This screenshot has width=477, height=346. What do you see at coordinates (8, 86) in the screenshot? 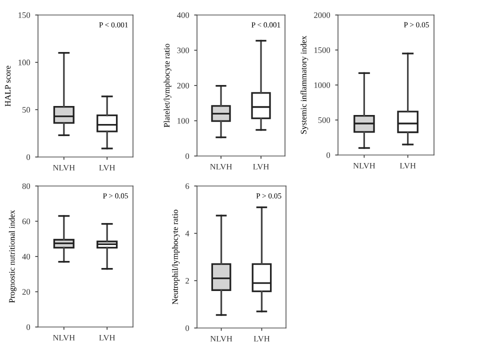
I see `y-axis-title: HALP score` at bounding box center [8, 86].